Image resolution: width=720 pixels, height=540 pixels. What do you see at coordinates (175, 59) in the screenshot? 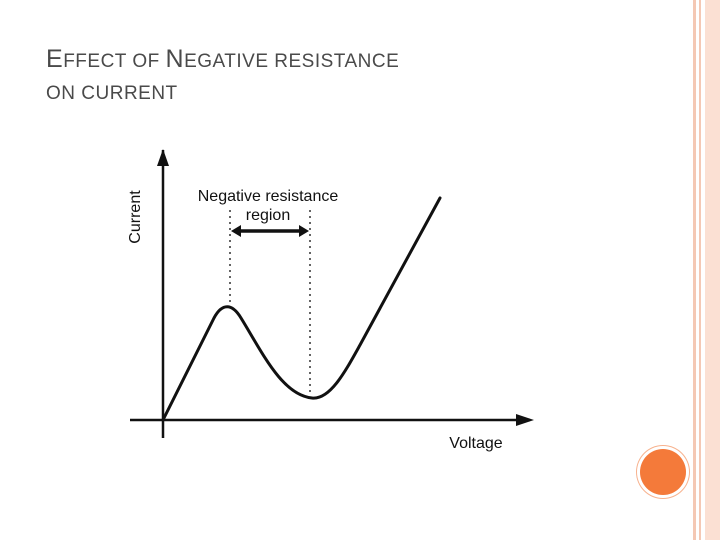
I see `title-initial: N` at bounding box center [175, 59].